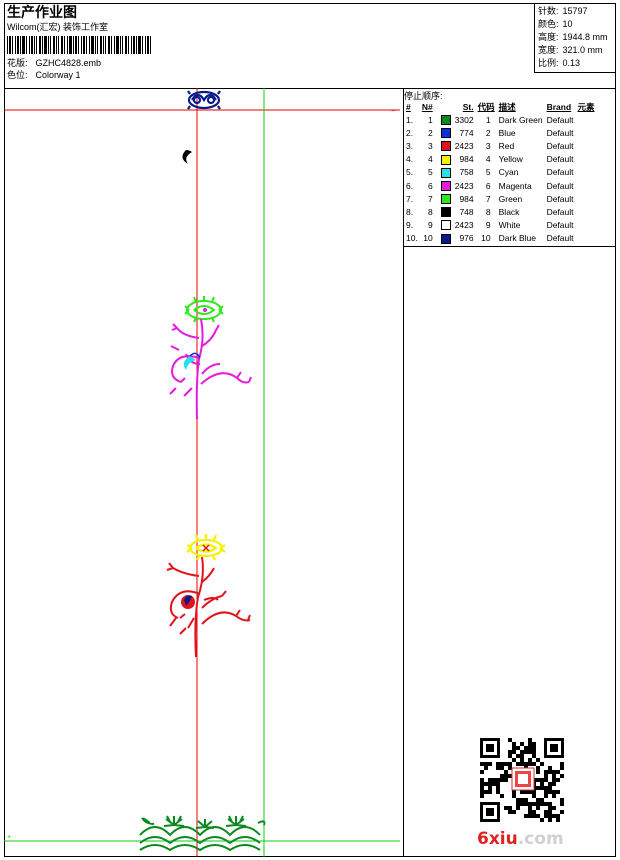 This screenshot has height=860, width=620. Describe the element at coordinates (408, 106) in the screenshot. I see `col-header-num: #` at that location.